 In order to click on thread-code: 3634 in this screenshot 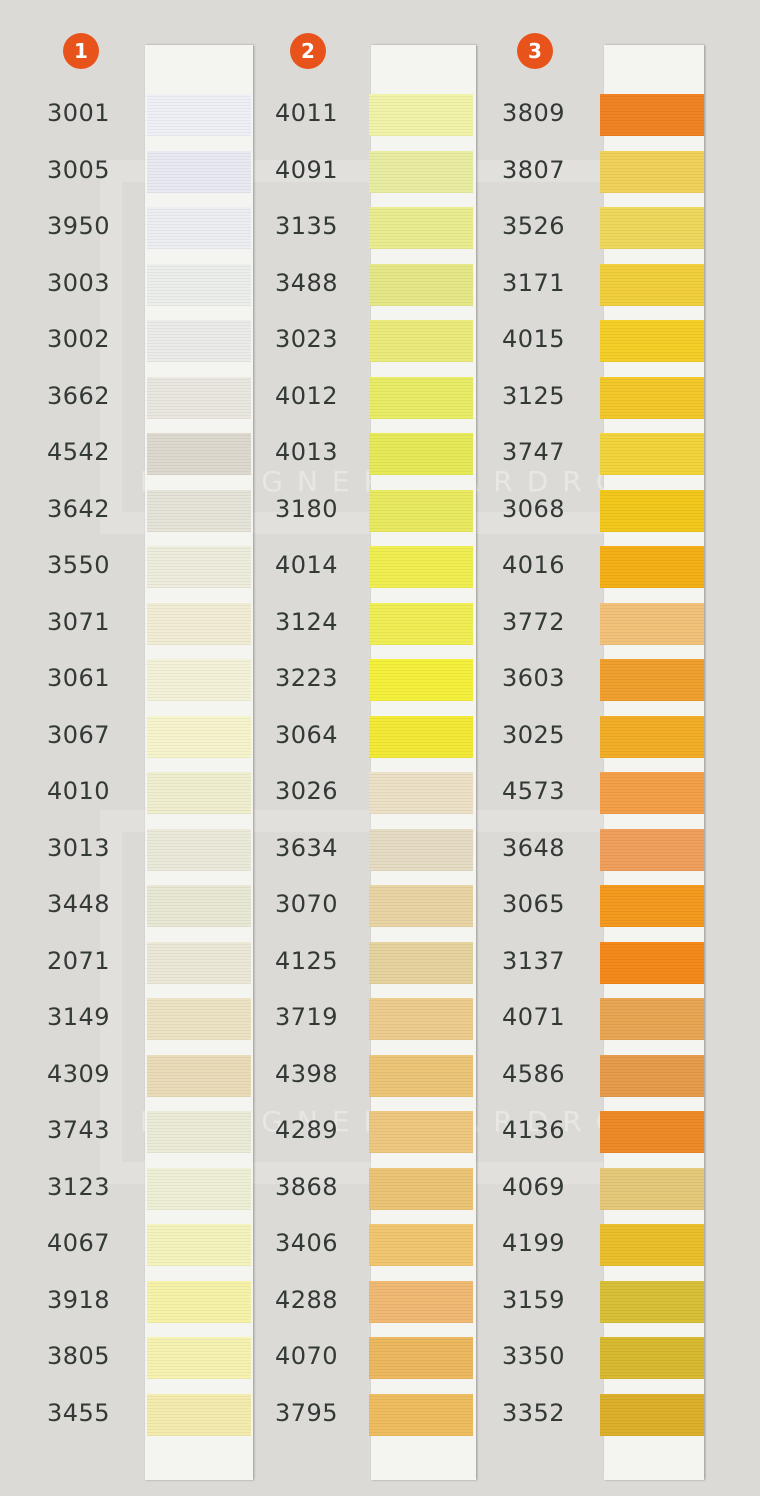, I will do `click(307, 847)`.